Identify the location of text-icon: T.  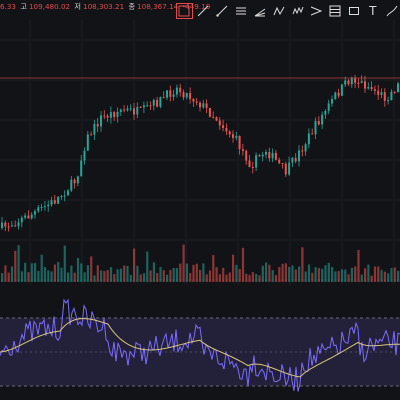
(373, 11).